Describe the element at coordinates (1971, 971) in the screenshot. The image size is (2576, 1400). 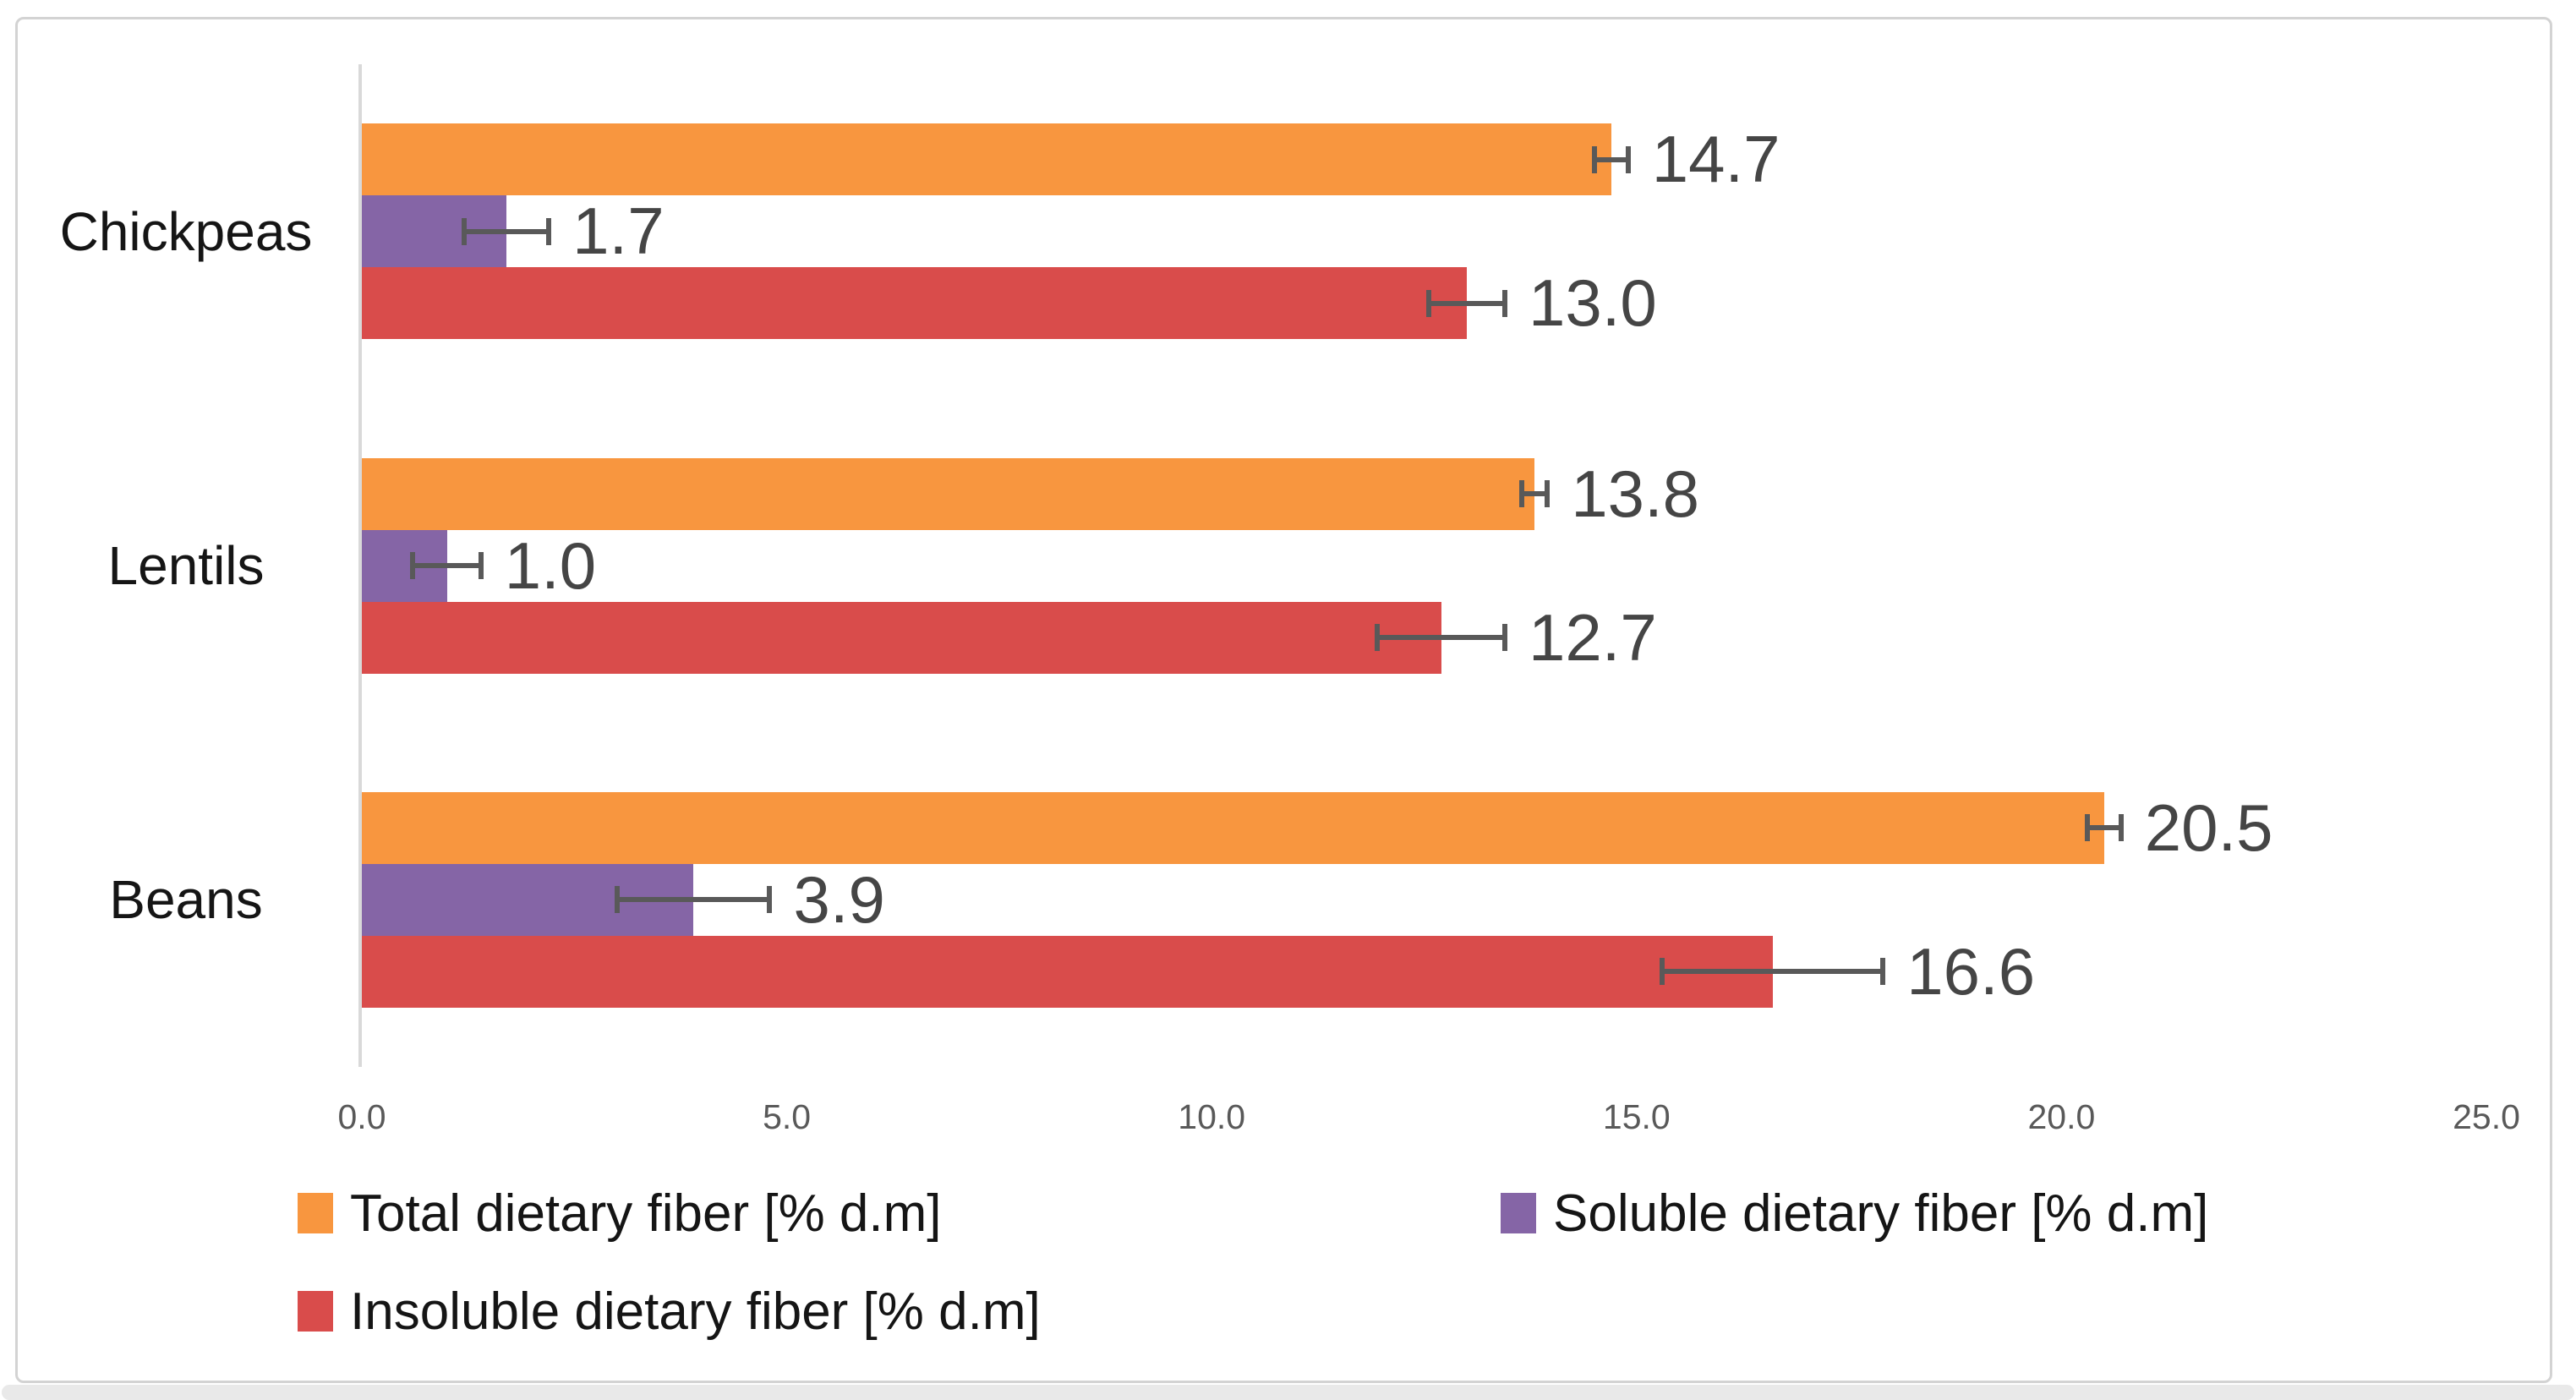
I see `data-label-beans-2: 16.6` at that location.